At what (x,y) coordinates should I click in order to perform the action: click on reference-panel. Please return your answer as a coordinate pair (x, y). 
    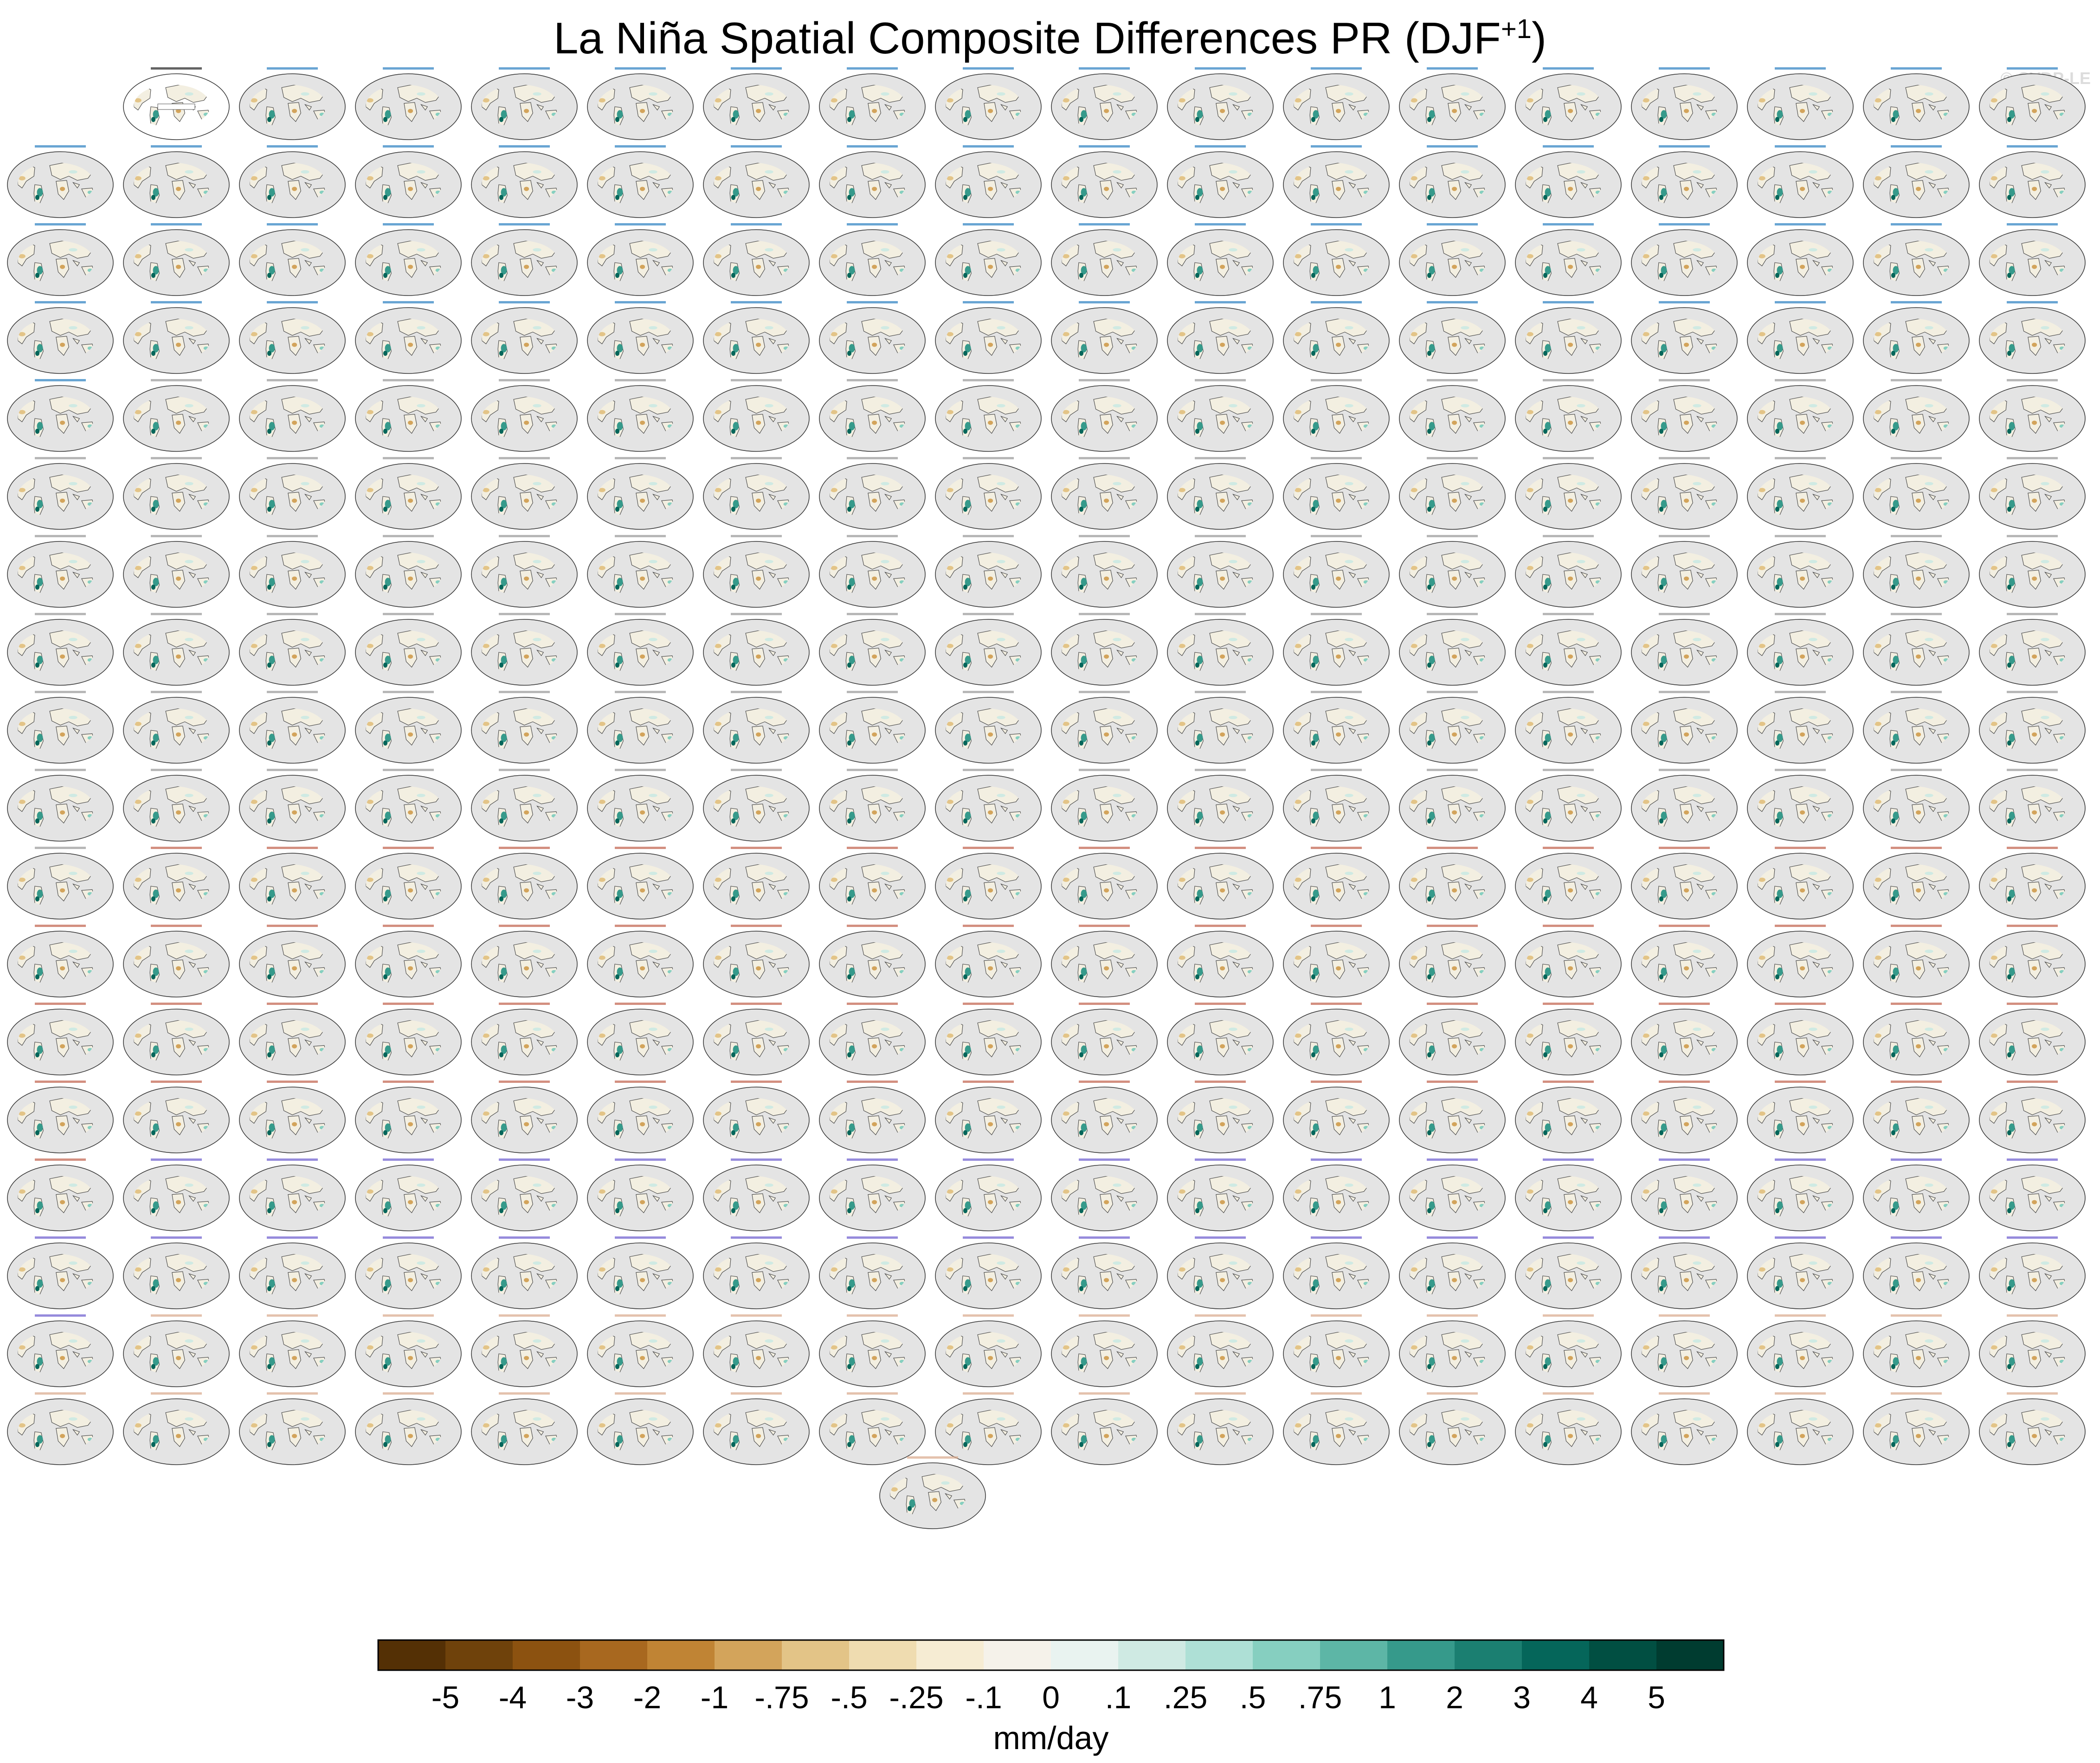
    Looking at the image, I should click on (177, 103).